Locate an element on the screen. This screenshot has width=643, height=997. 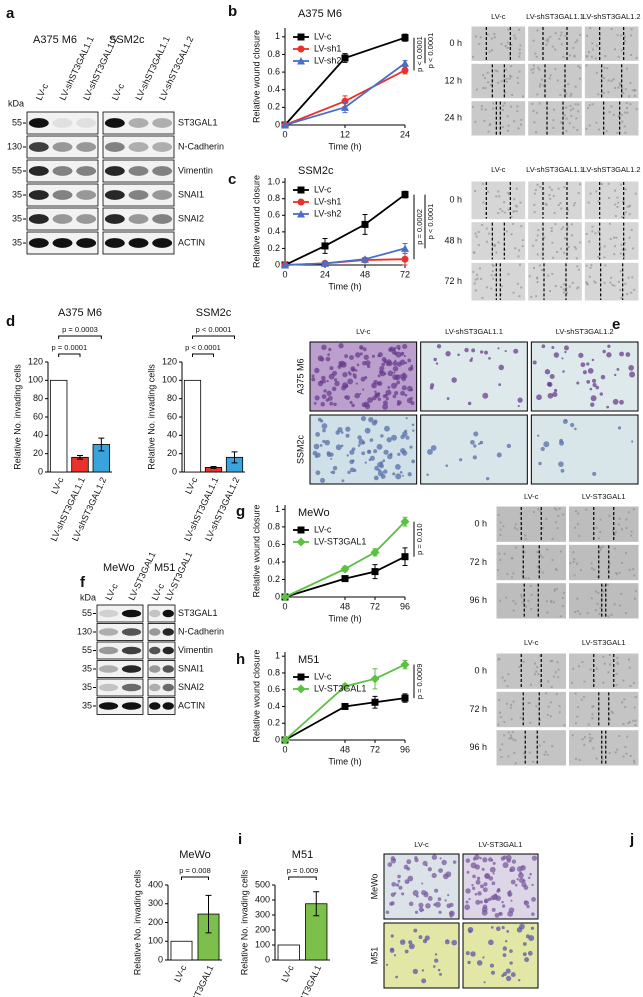
lane-label: LV-c is located at coordinates (42, 91).